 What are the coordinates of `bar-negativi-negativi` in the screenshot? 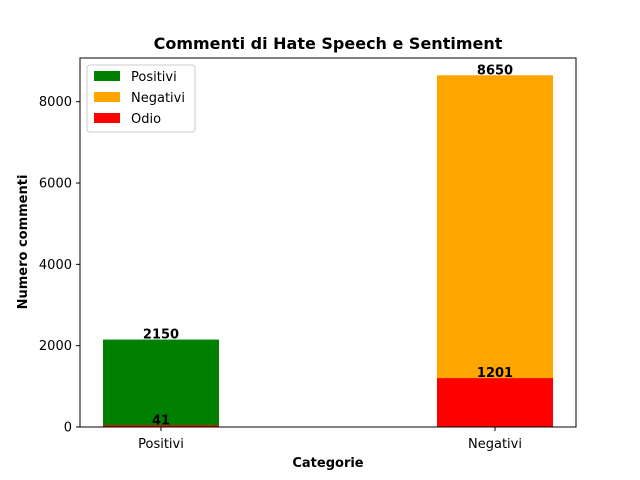 It's located at (495, 251).